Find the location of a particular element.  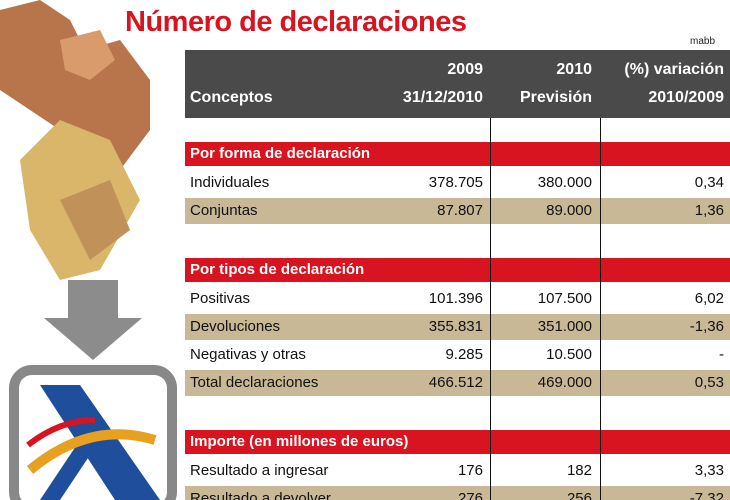

hand is located at coordinates (75, 85).